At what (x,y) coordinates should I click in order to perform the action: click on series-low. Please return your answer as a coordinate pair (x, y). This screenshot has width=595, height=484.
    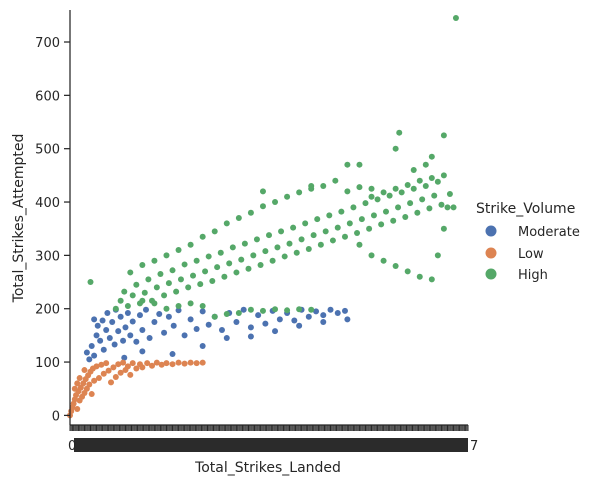
    Looking at the image, I should click on (136, 389).